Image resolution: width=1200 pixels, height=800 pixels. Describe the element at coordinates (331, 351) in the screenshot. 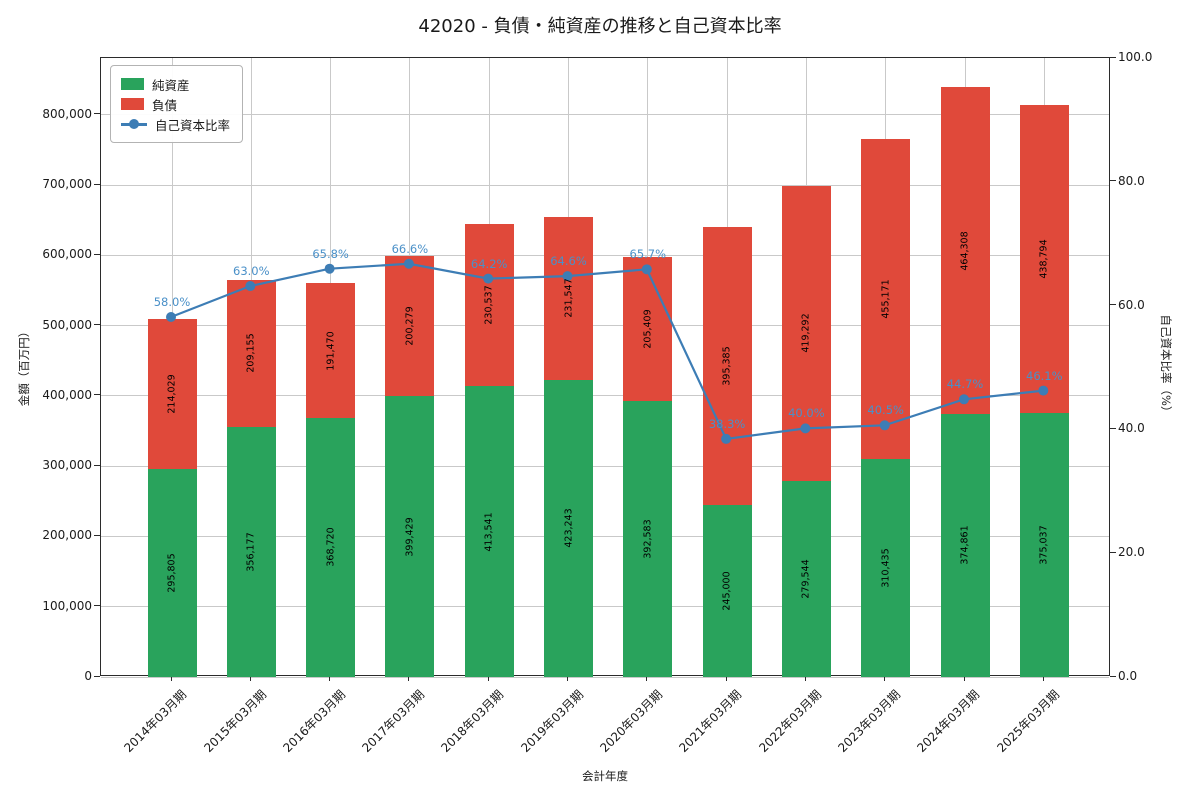

I see `liabilities-value-label: 191,470` at that location.